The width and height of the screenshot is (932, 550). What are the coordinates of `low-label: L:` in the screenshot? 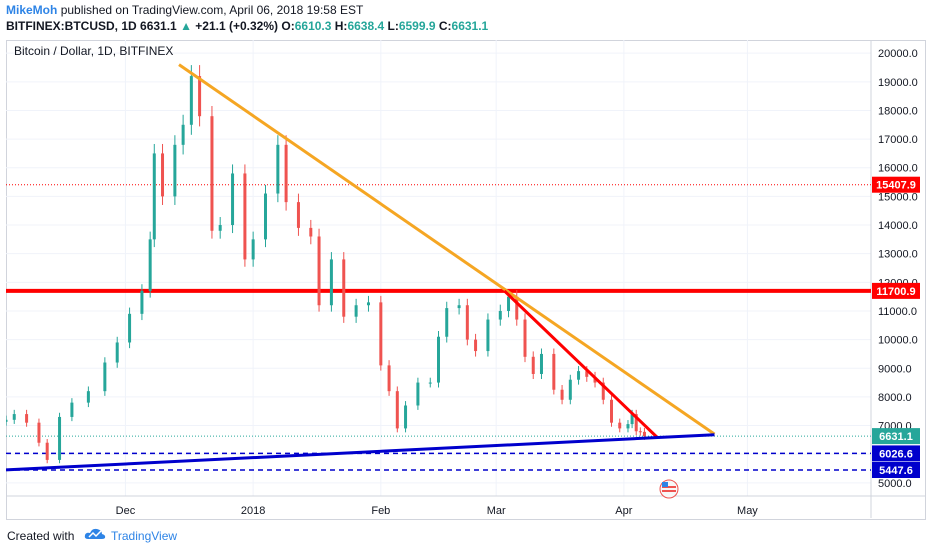 It's located at (393, 26).